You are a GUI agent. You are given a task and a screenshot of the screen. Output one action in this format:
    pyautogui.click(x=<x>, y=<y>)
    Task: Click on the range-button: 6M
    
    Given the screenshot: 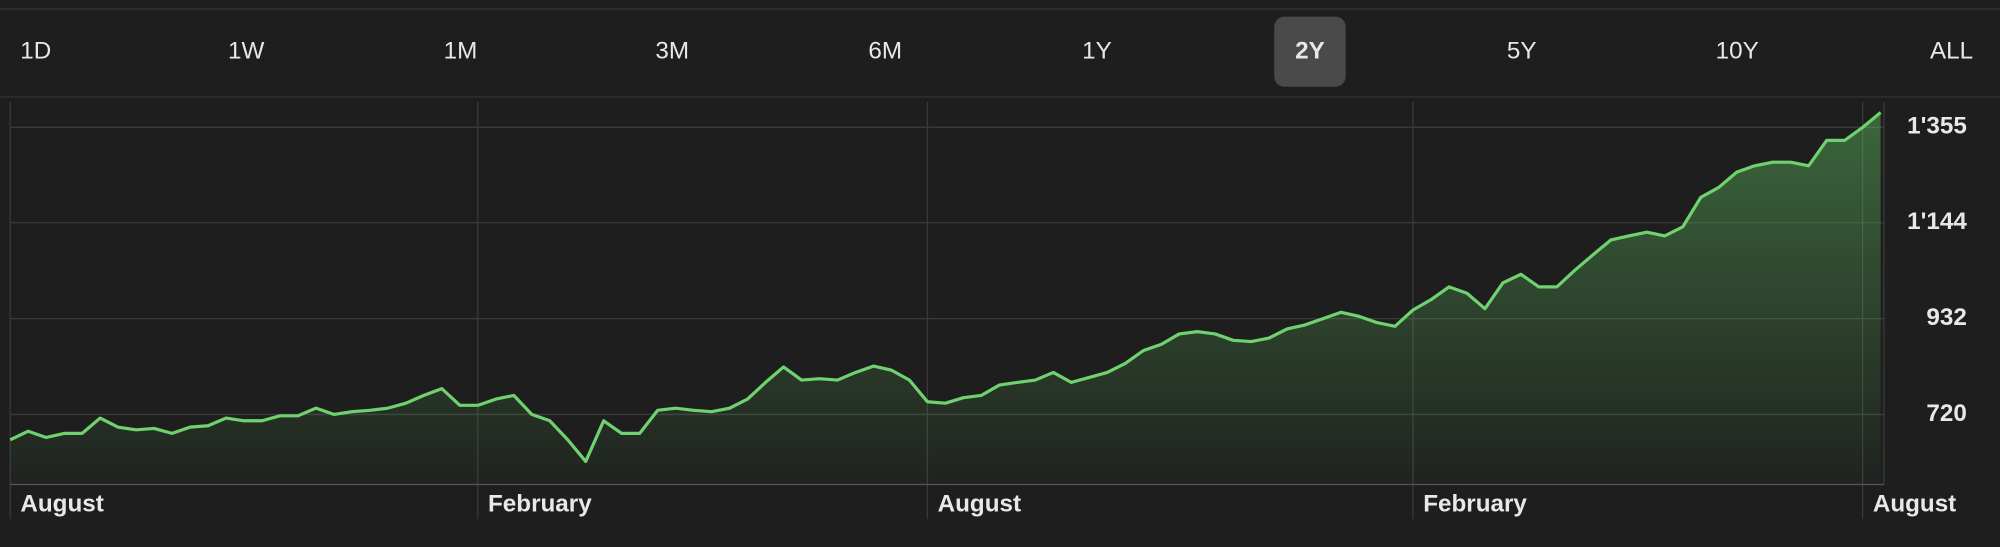 What is the action you would take?
    pyautogui.click(x=885, y=51)
    